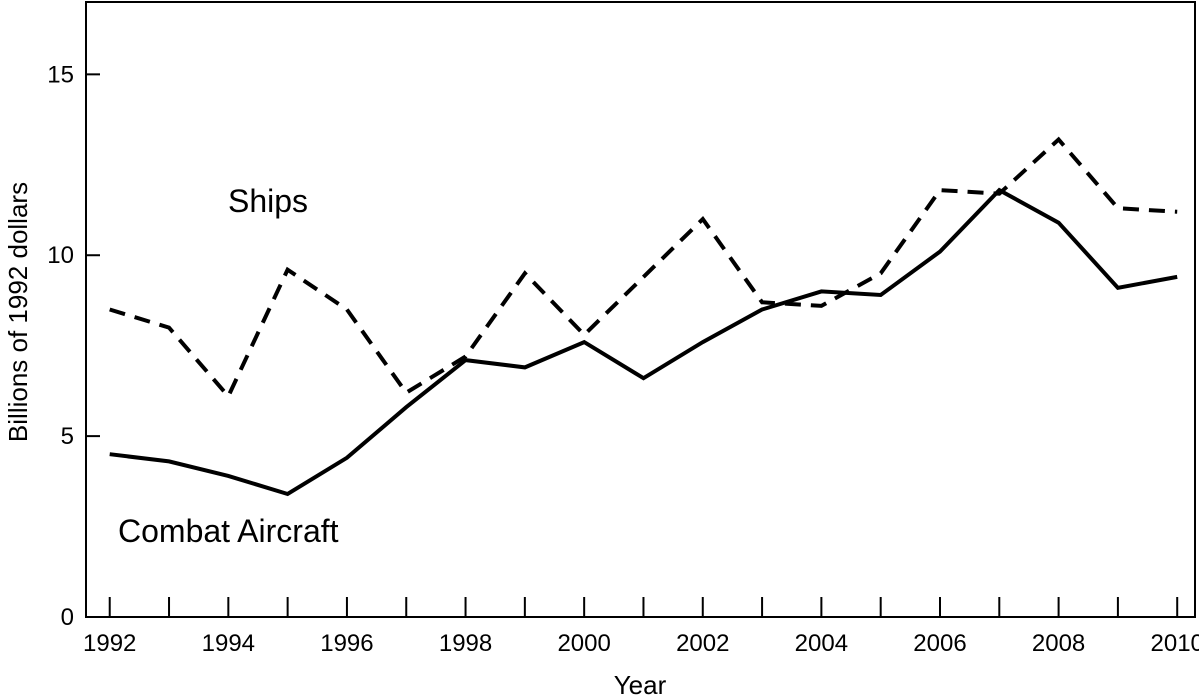 The height and width of the screenshot is (697, 1199). Describe the element at coordinates (73, 346) in the screenshot. I see `y-axis-ticks: 0 5 10 15` at that location.